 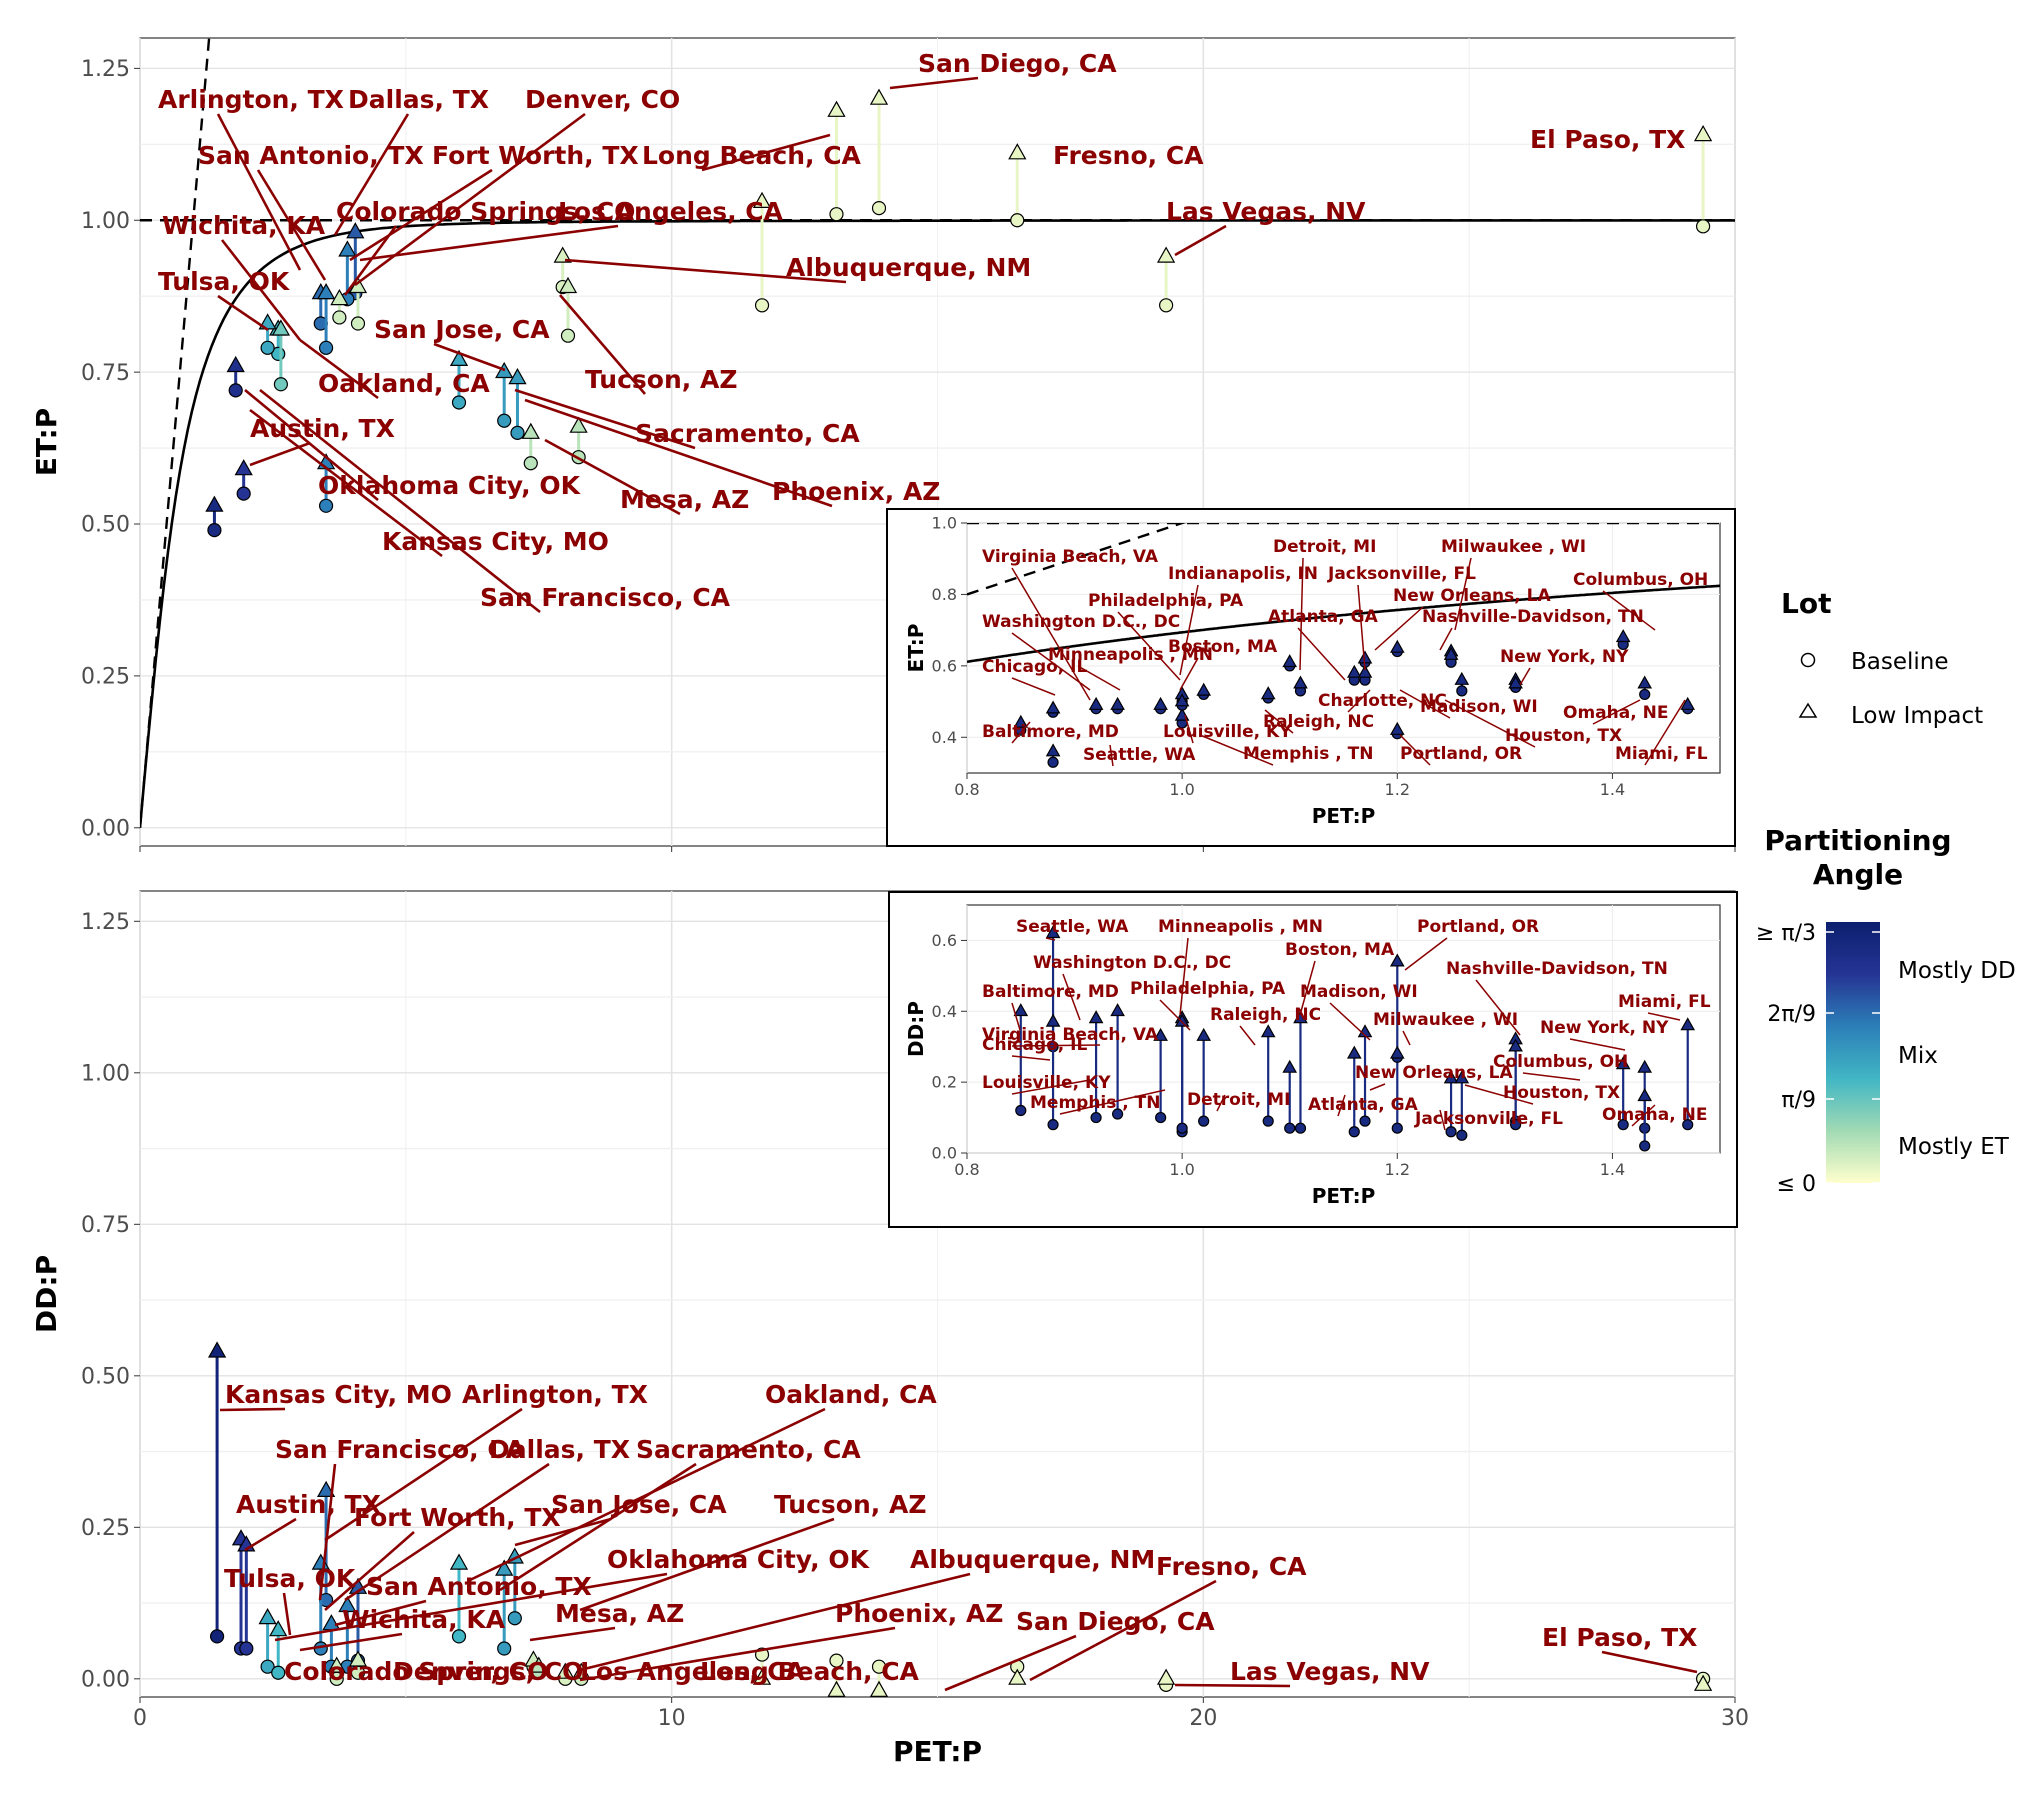 I want to click on city-label-mesa-az: Mesa, AZ, so click(x=619, y=1613).